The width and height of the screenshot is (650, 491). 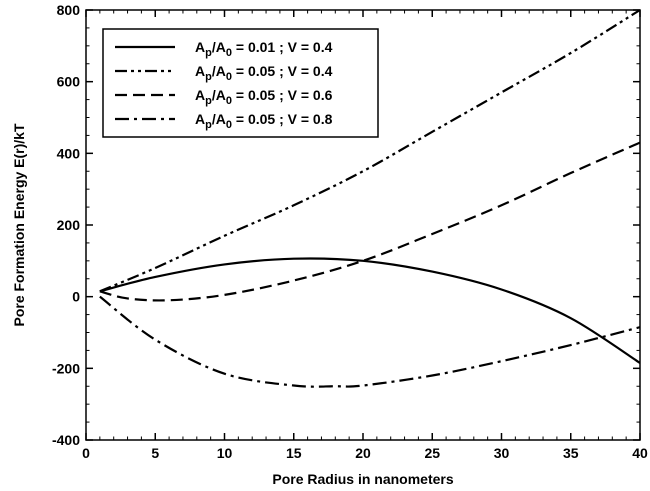 What do you see at coordinates (571, 453) in the screenshot?
I see `x-tick-label: 35` at bounding box center [571, 453].